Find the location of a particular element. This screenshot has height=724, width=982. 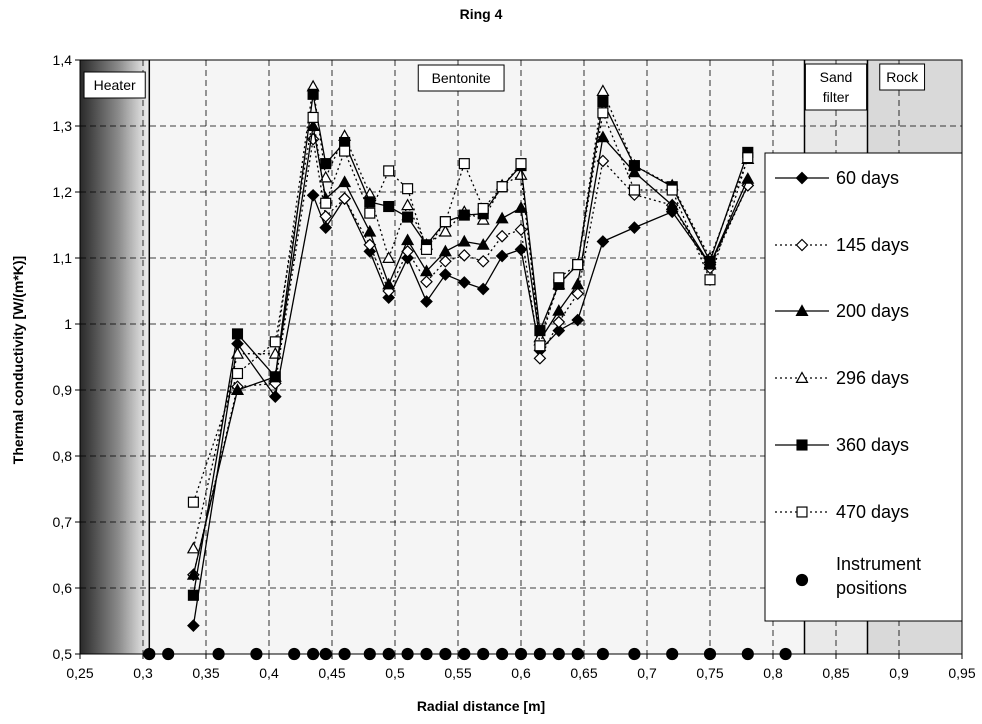

zone-label-text: Bentonite is located at coordinates (461, 78).